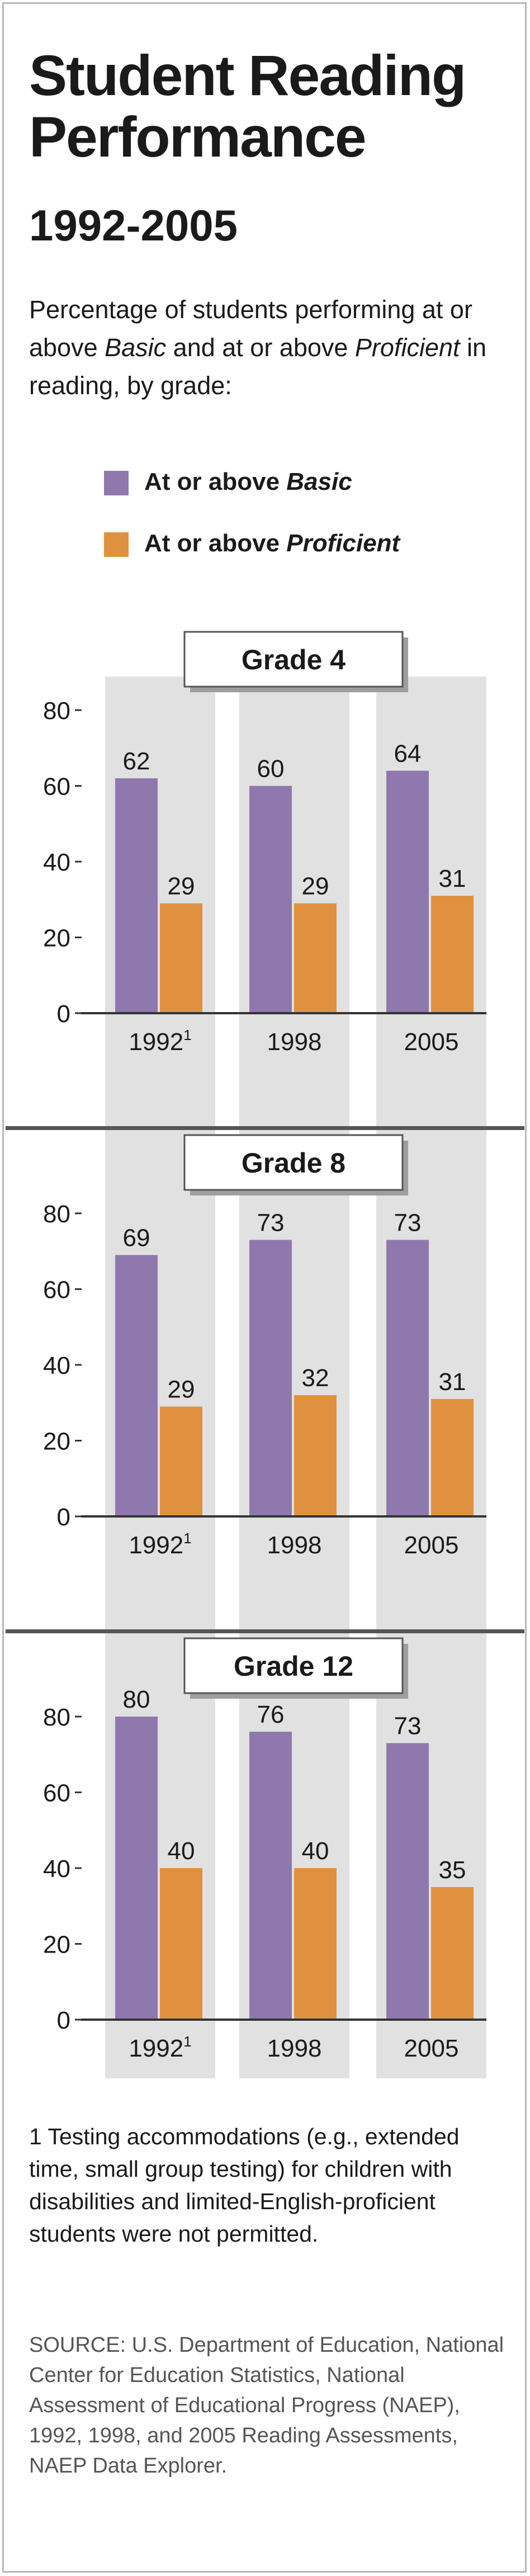 The width and height of the screenshot is (530, 2576). I want to click on legend: At or above Basic At or above Proficient, so click(299, 526).